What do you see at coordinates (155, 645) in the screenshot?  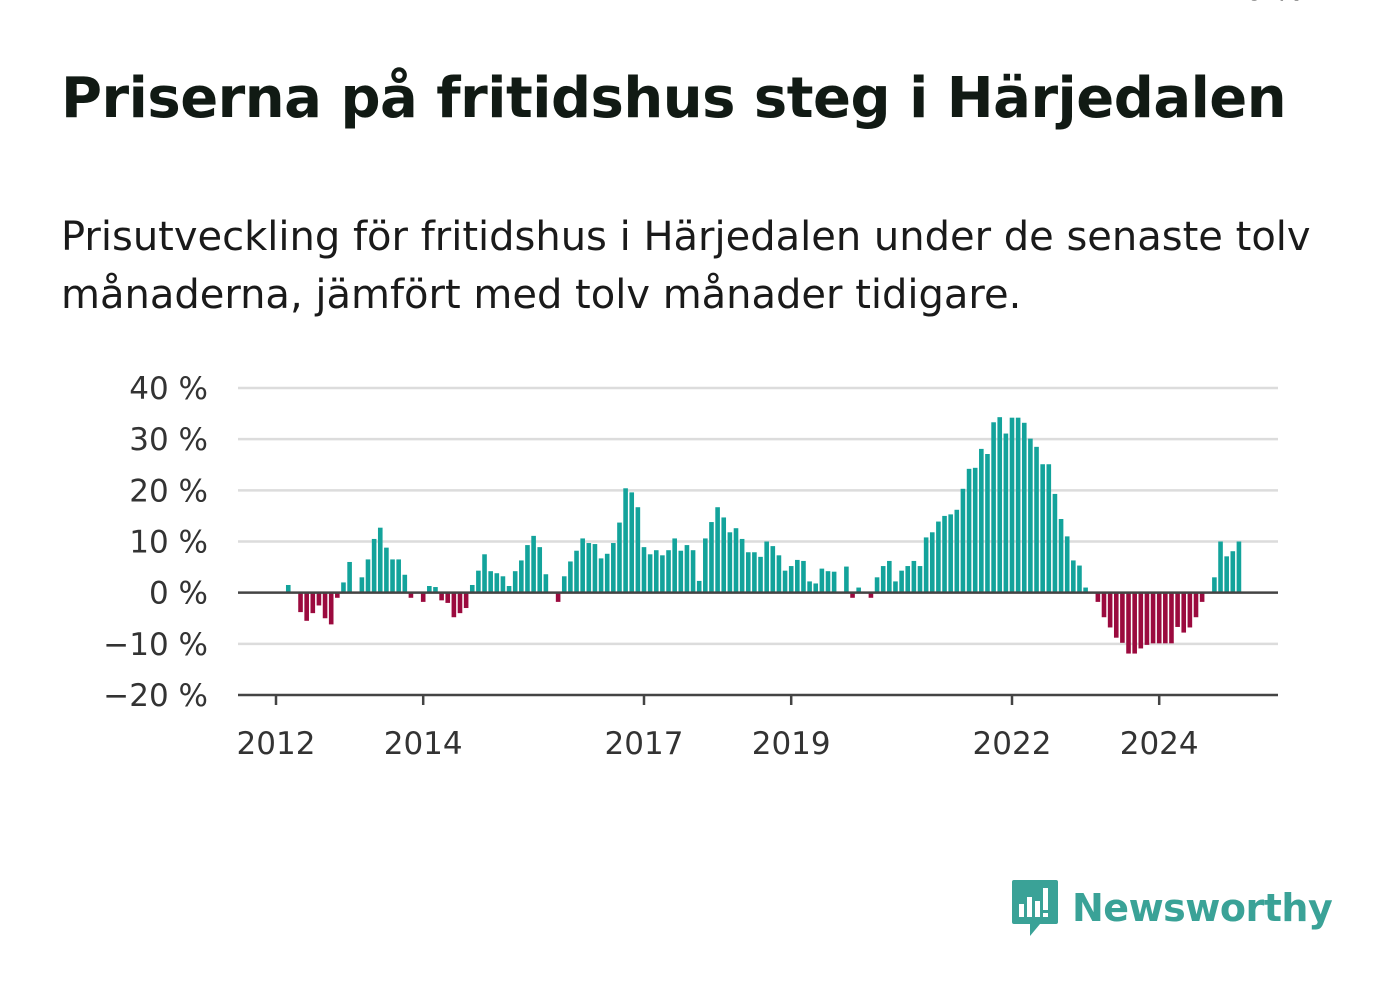 I see `y-tick-label: −10 %` at bounding box center [155, 645].